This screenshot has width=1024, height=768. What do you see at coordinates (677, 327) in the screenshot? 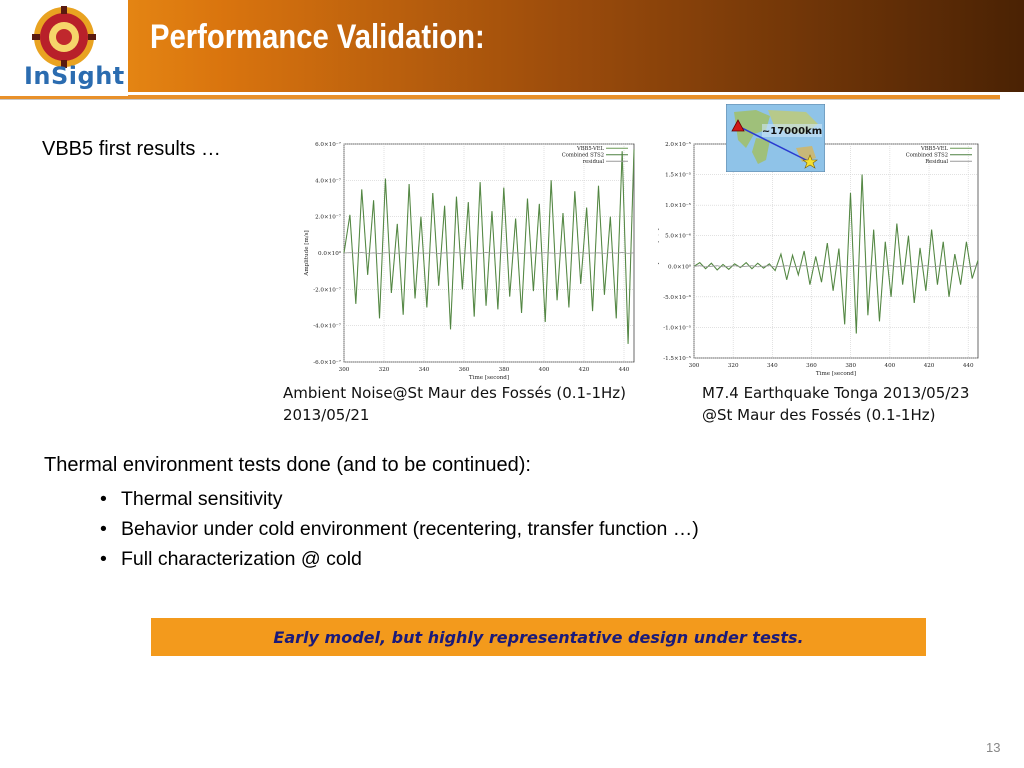
I see `y-tick-label: -1.0×10⁻⁵` at bounding box center [677, 327].